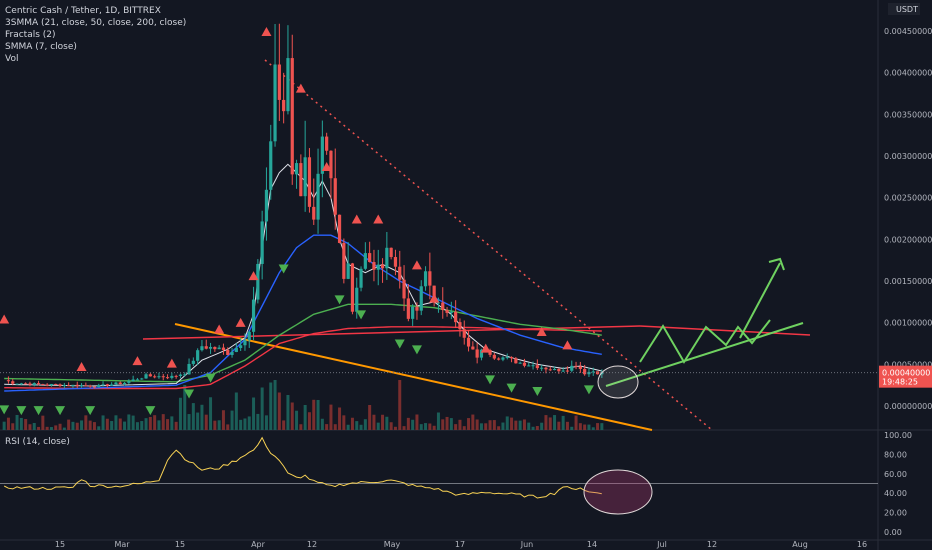 The width and height of the screenshot is (932, 550). Describe the element at coordinates (41, 47) in the screenshot. I see `indicator-smma: SMMA (7, close)` at that location.